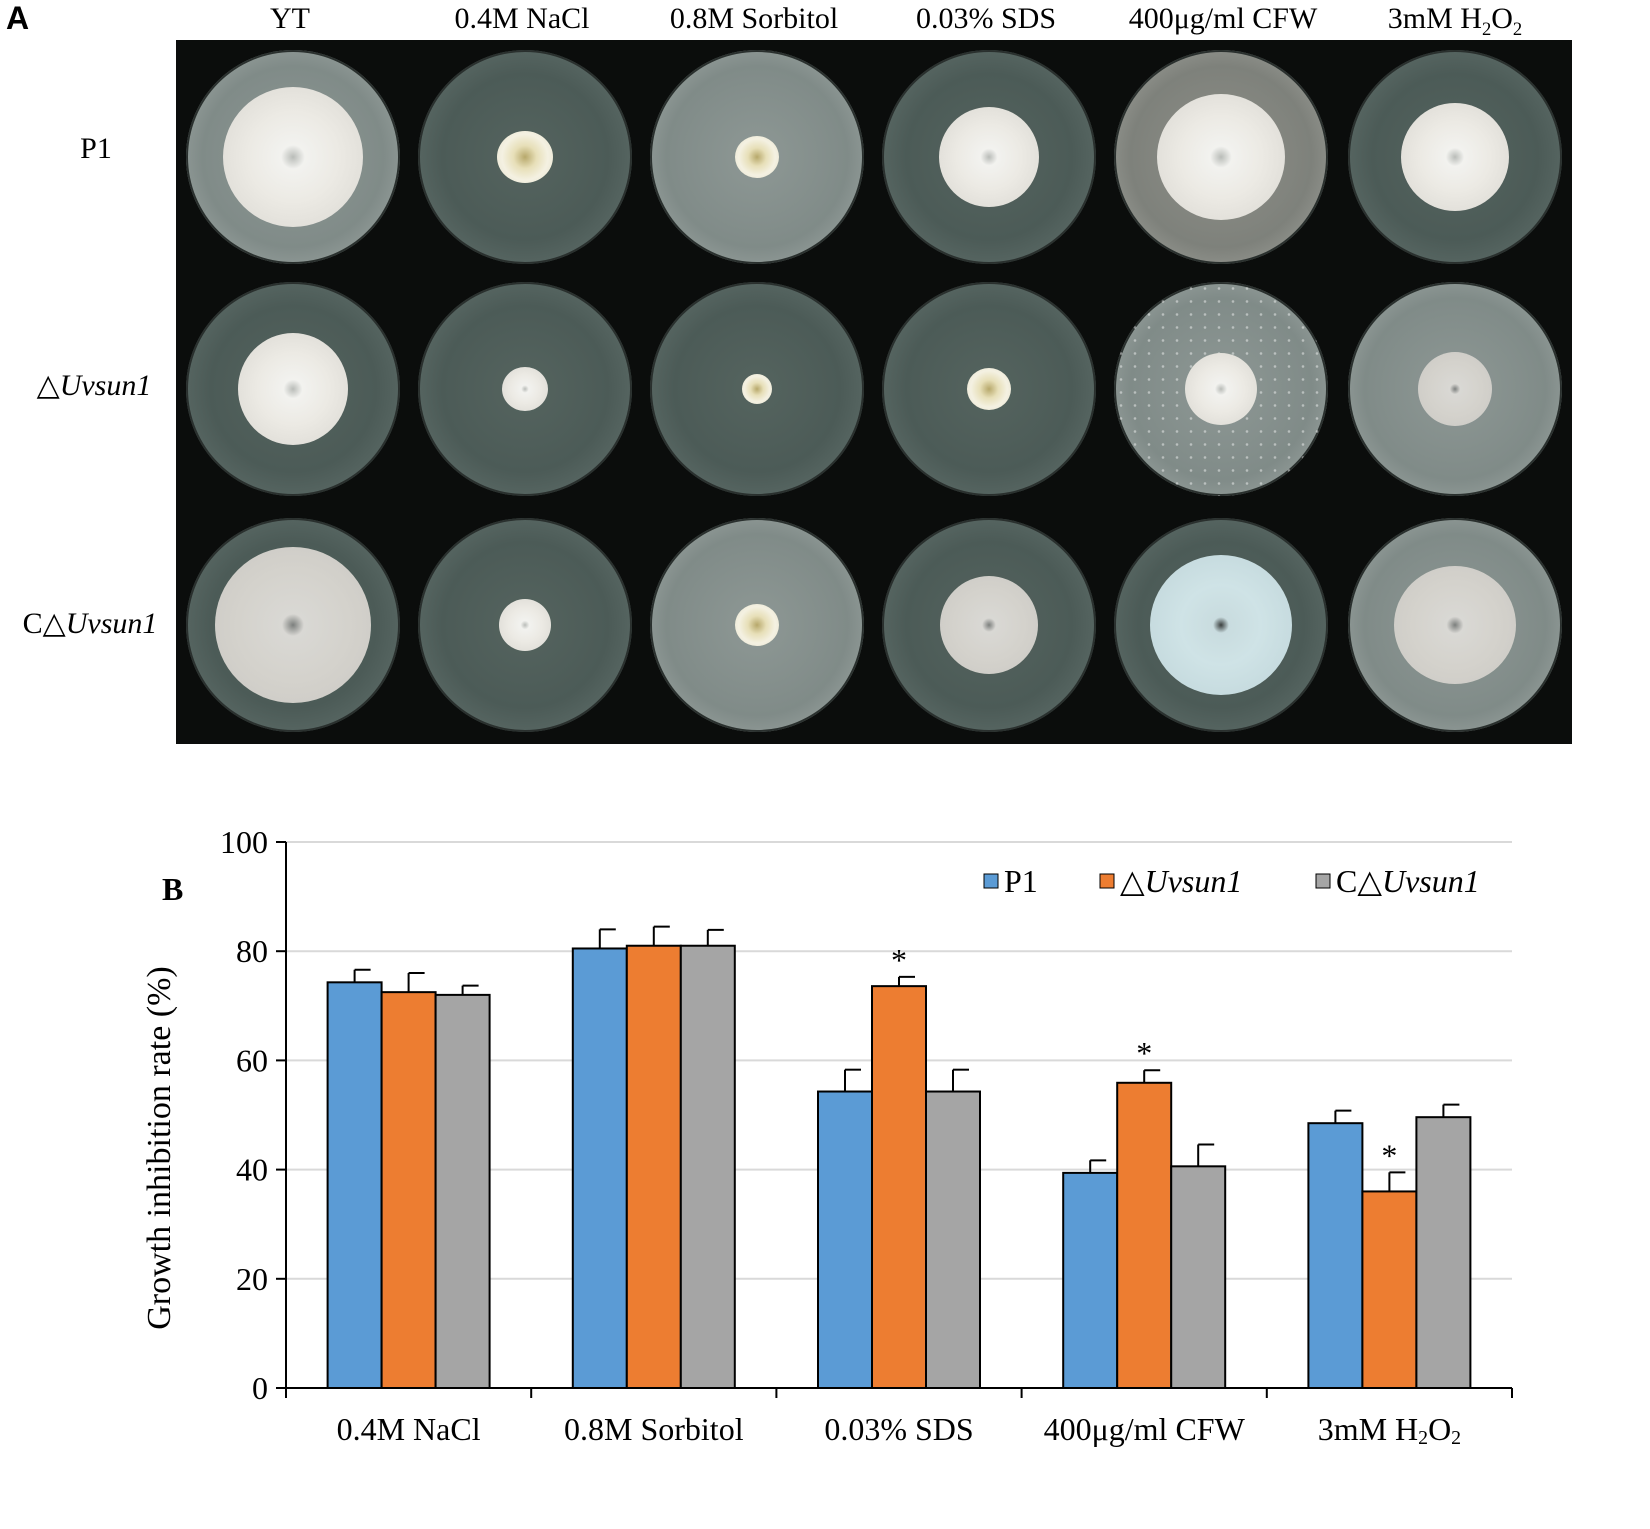 Image resolution: width=1650 pixels, height=1529 pixels. What do you see at coordinates (525, 158) in the screenshot?
I see `plate-p1-nacl` at bounding box center [525, 158].